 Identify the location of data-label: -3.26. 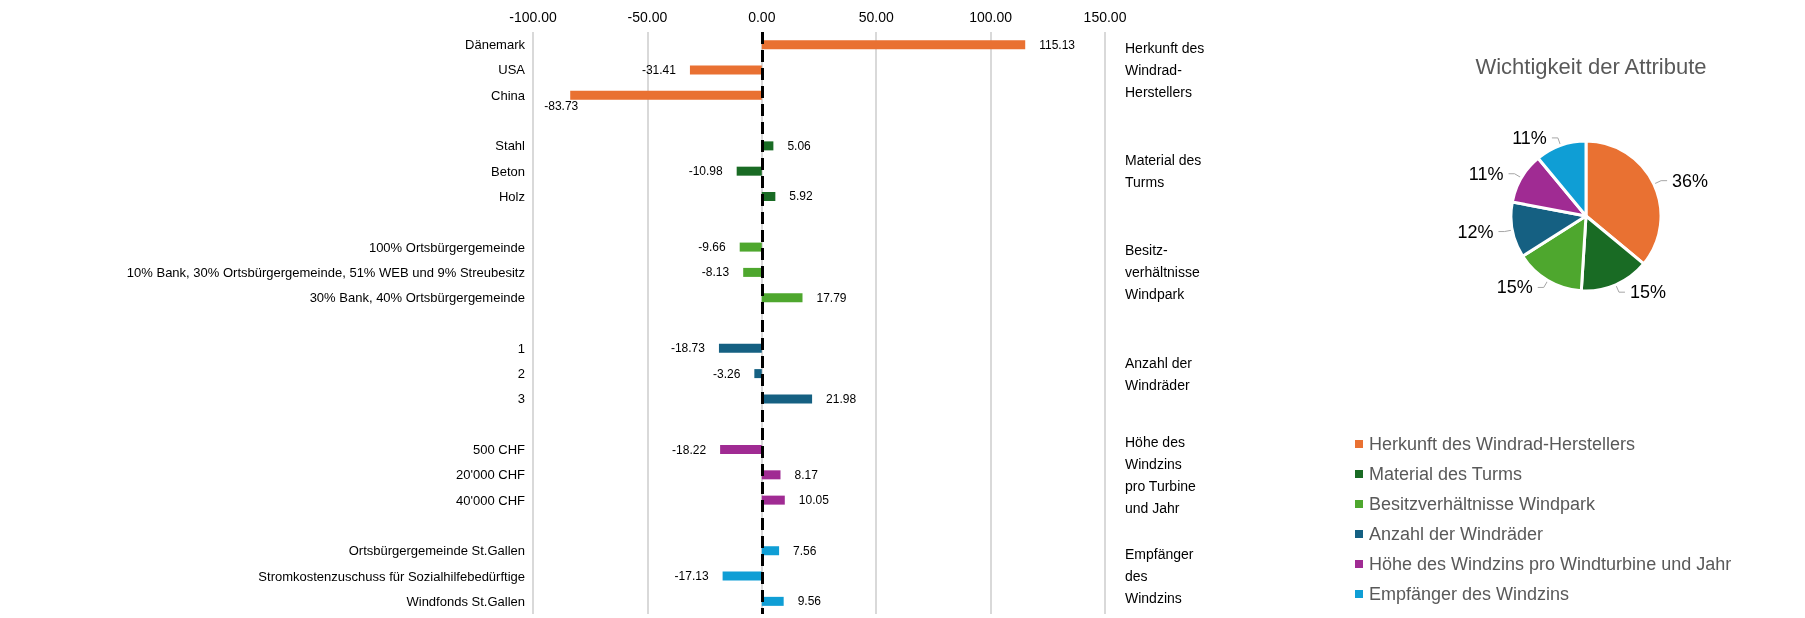
(726, 373).